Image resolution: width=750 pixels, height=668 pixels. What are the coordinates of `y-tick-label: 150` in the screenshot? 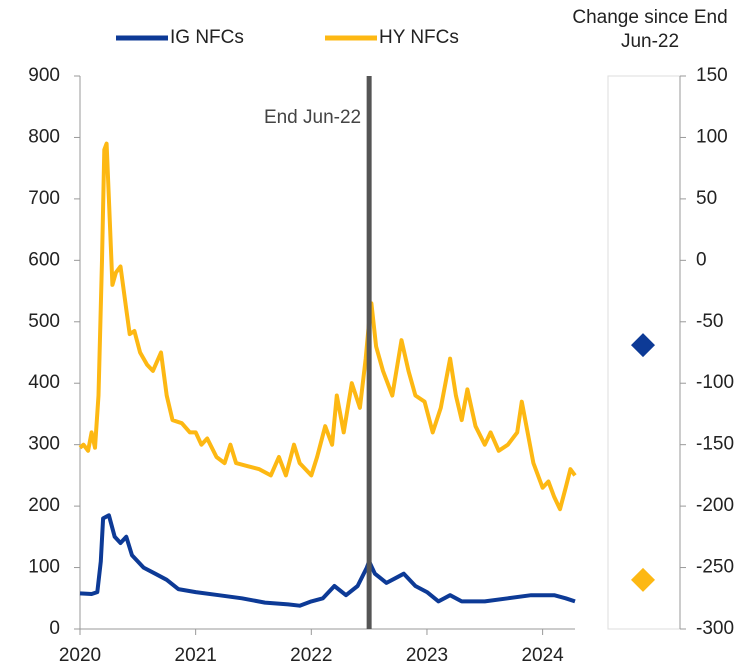 It's located at (712, 75).